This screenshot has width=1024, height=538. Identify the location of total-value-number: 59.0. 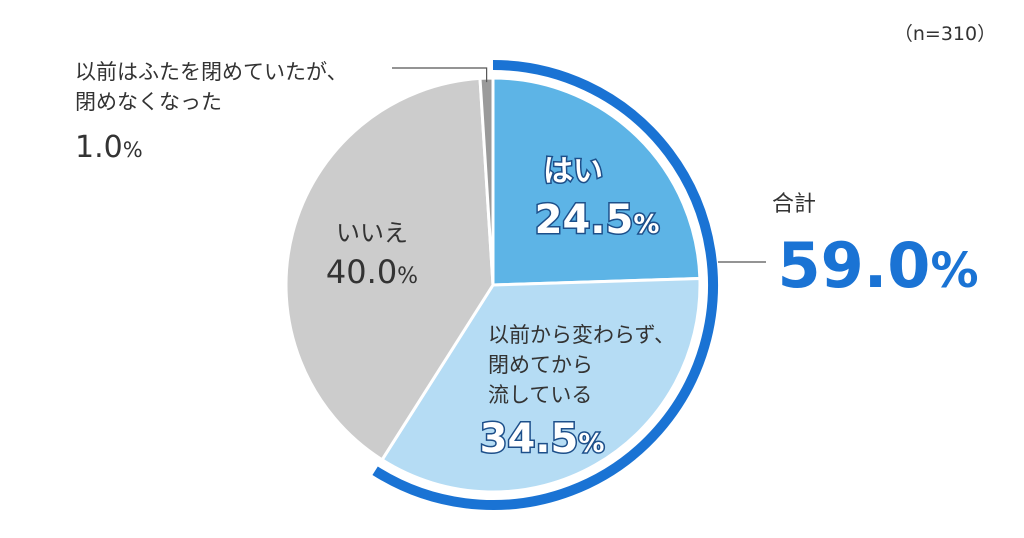
(853, 265).